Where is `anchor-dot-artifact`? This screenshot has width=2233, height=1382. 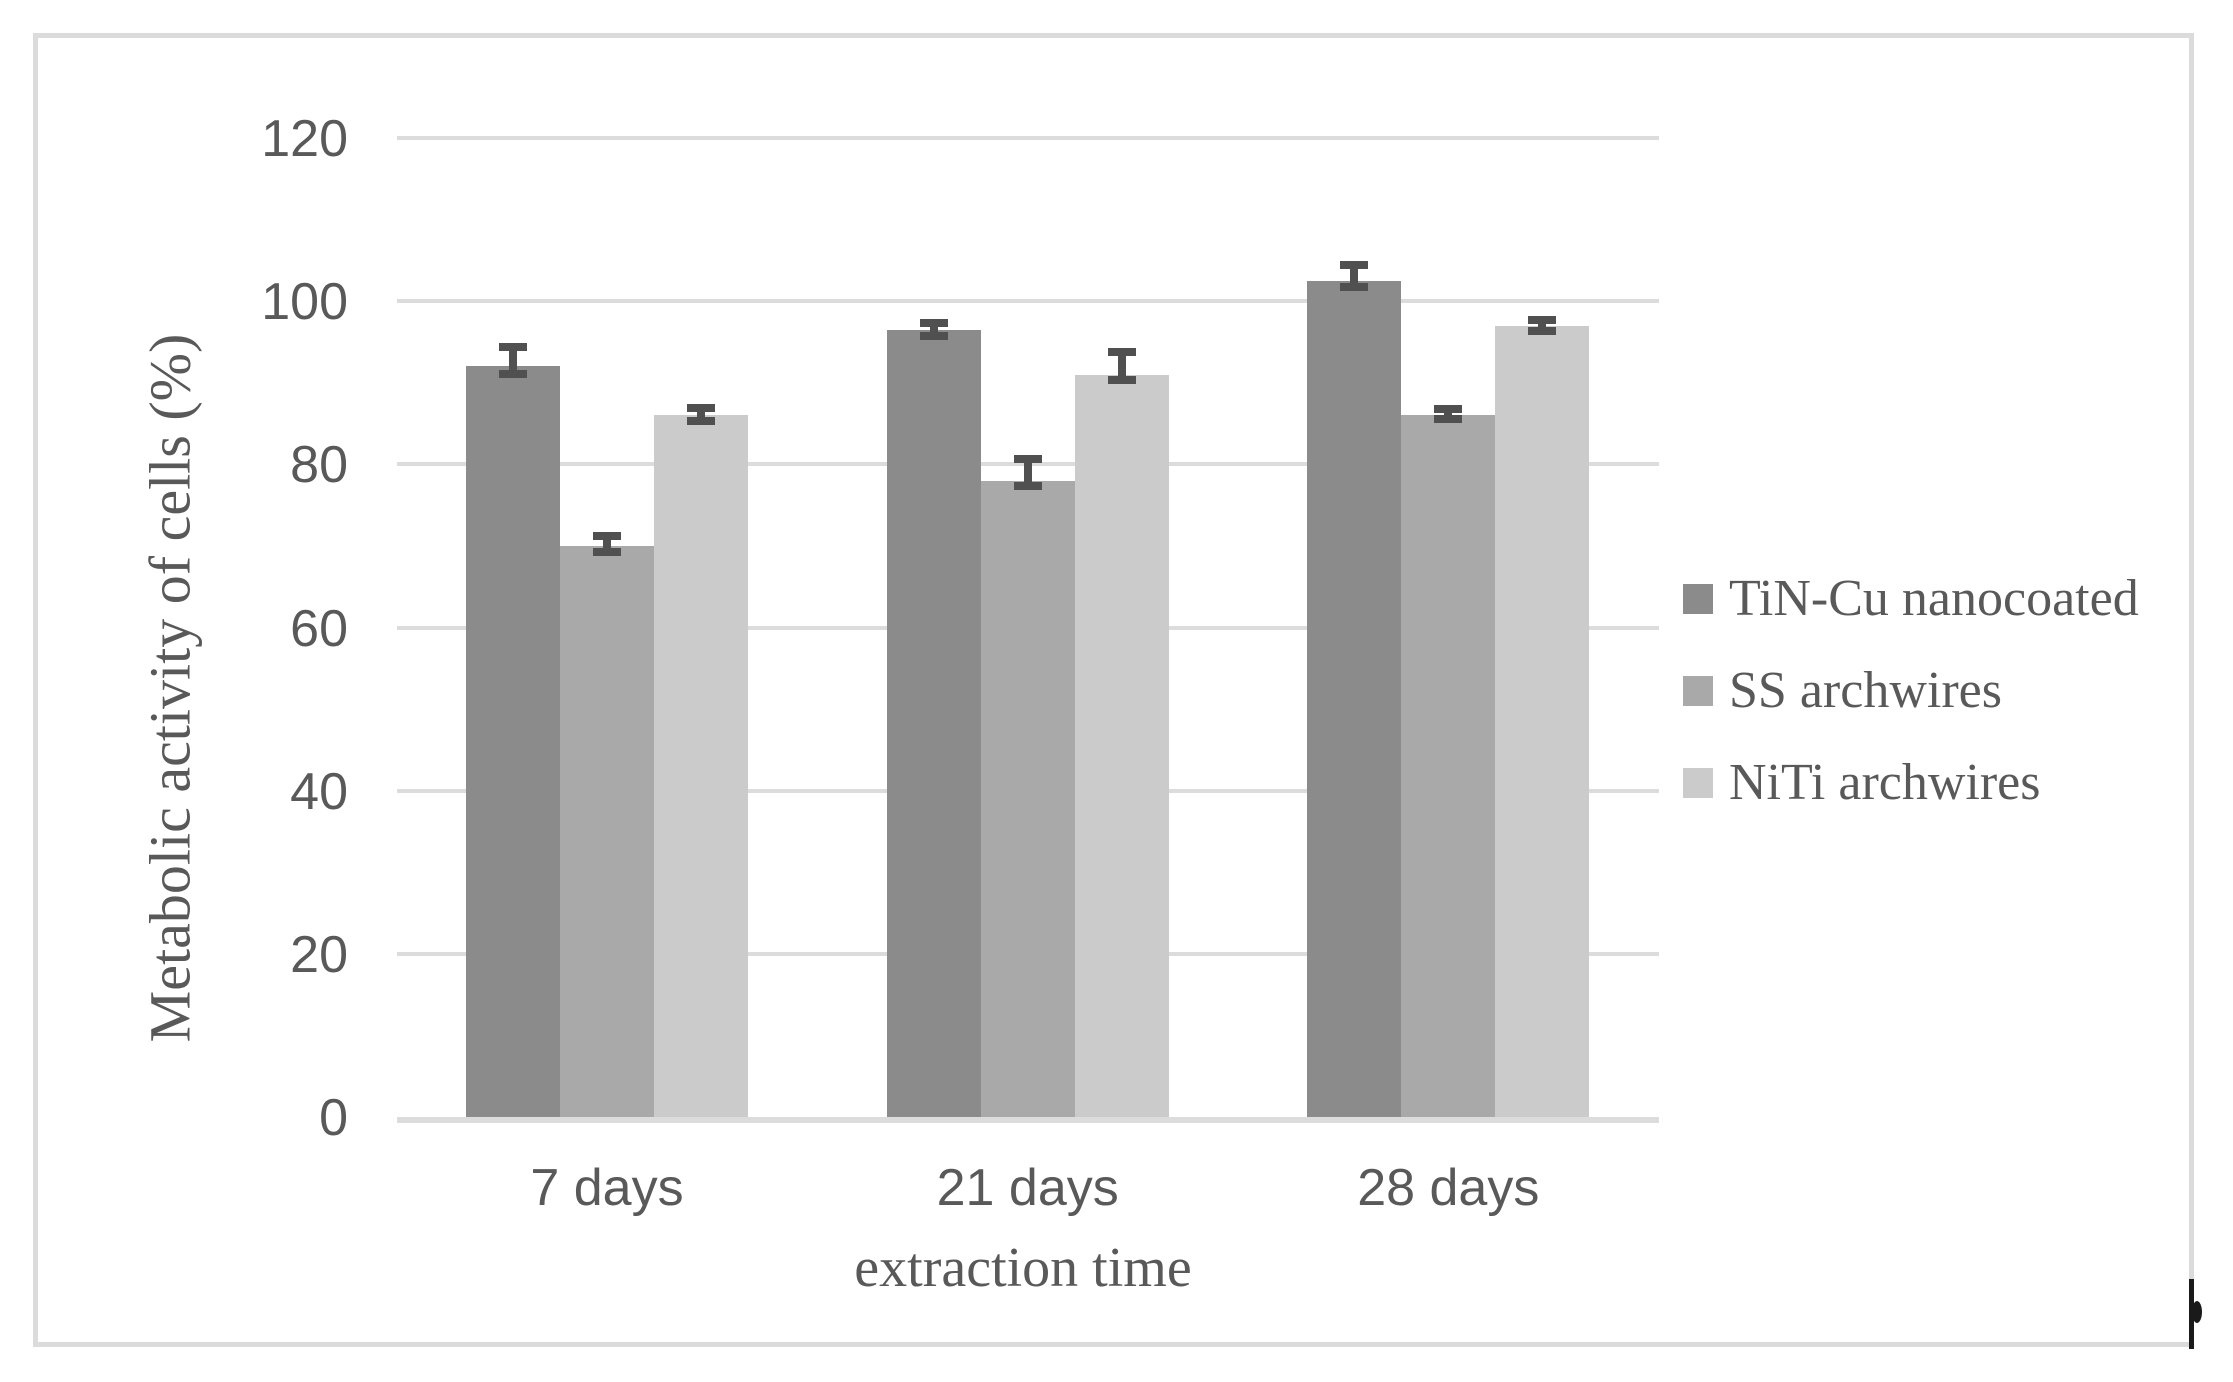
anchor-dot-artifact is located at coordinates (2197, 1312).